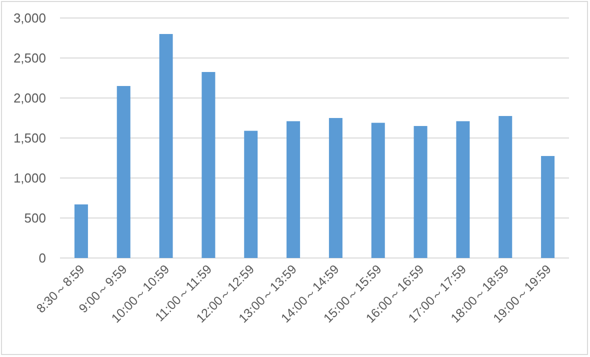 The width and height of the screenshot is (590, 357). What do you see at coordinates (29, 178) in the screenshot?
I see `y-tick-label: 1,000` at bounding box center [29, 178].